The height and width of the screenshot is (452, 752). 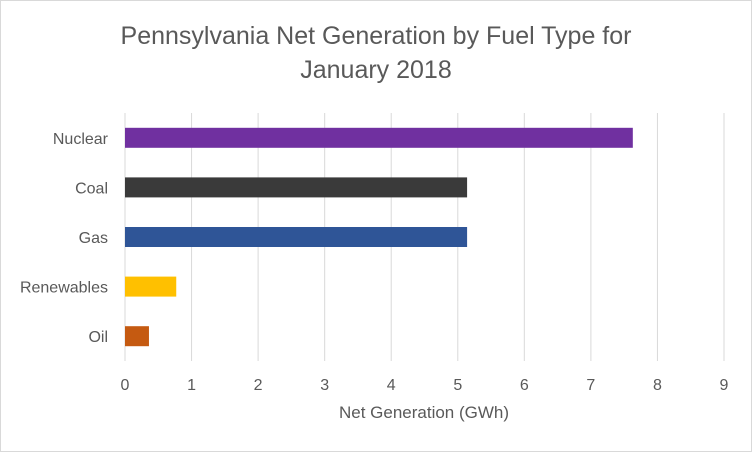 What do you see at coordinates (425, 385) in the screenshot?
I see `x-tick-labels: 0 1 2 3 4 5 6 7 8 9` at bounding box center [425, 385].